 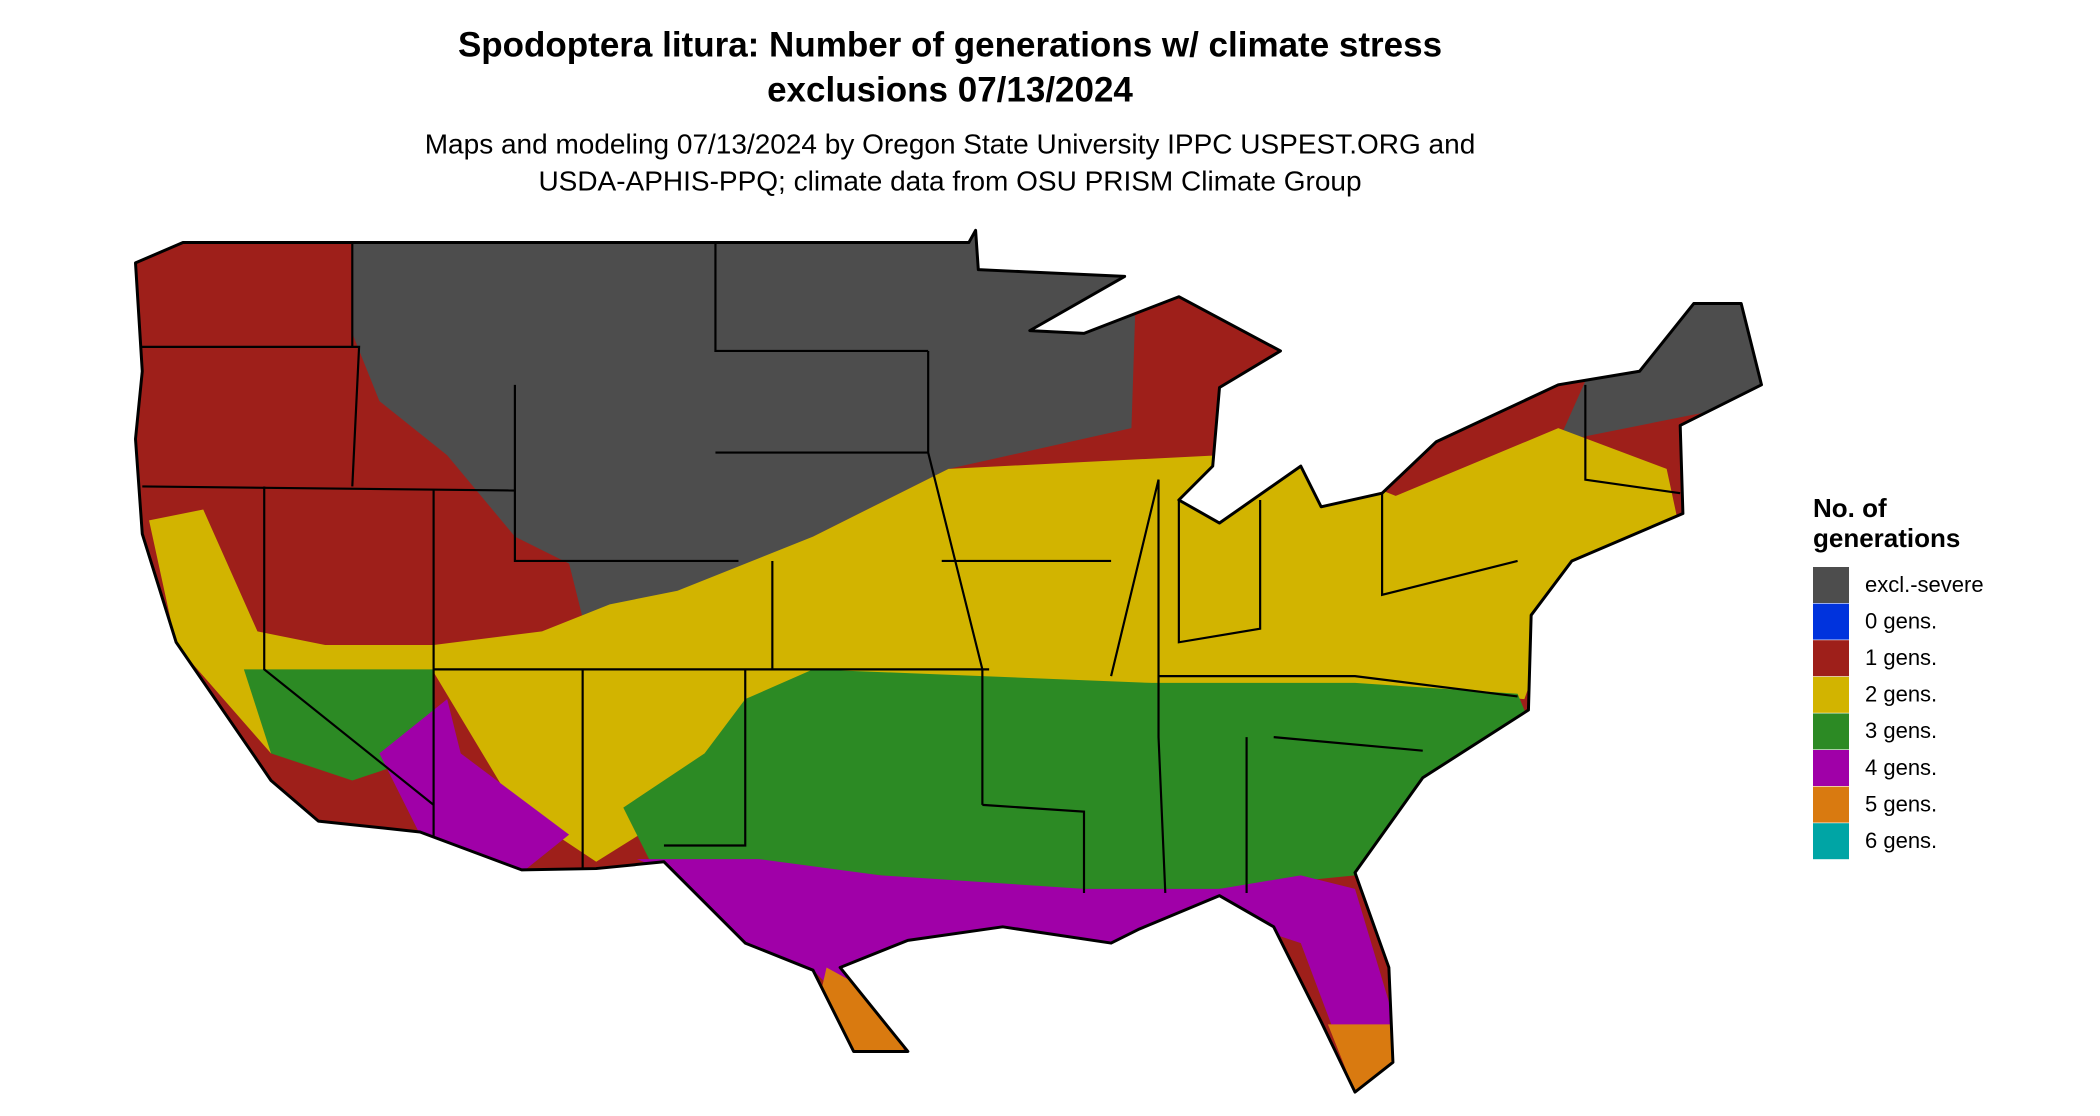 I want to click on legend-label: 3 gens., so click(x=1901, y=730).